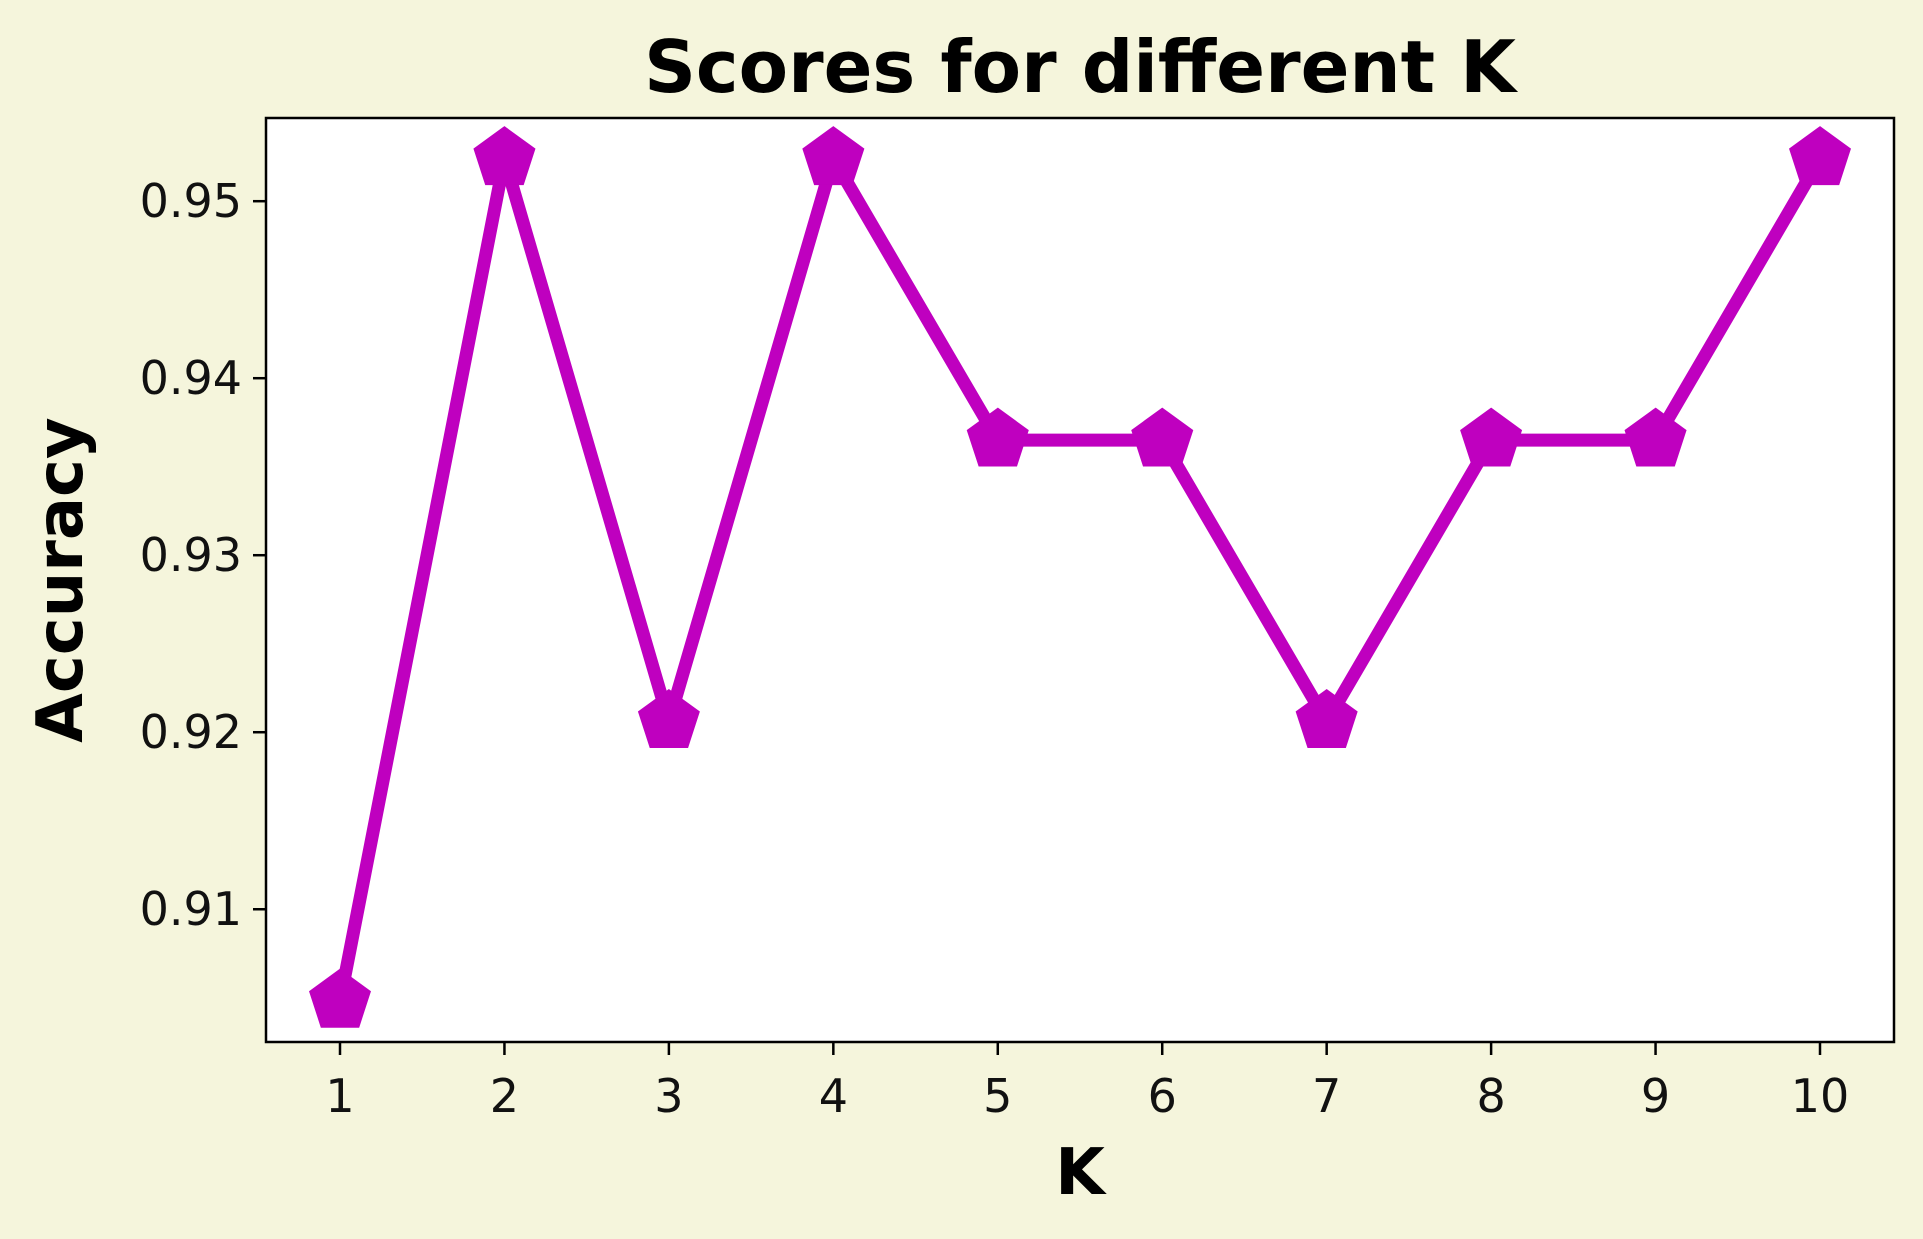 This screenshot has width=1923, height=1239. What do you see at coordinates (1820, 1096) in the screenshot?
I see `x-tick-label: 10` at bounding box center [1820, 1096].